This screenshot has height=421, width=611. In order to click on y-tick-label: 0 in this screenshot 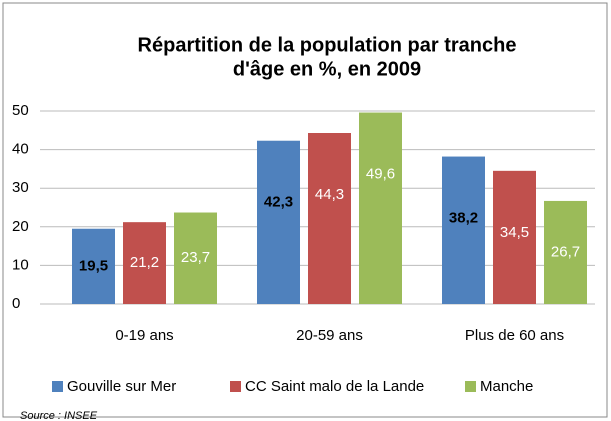, I will do `click(16, 303)`.